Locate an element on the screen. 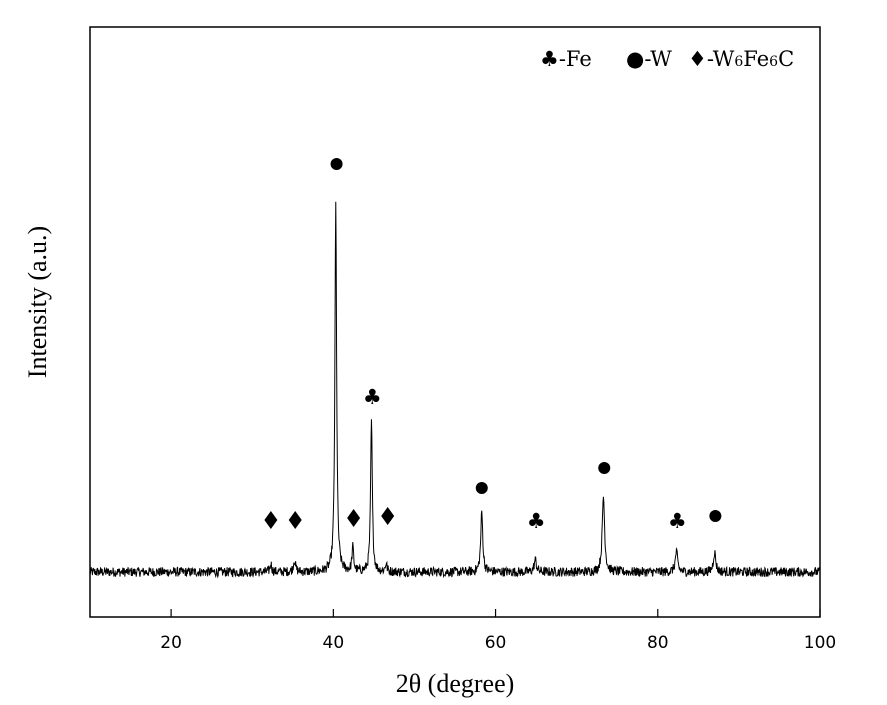 The image size is (887, 705). legend: ♣-Fe ●-W ♦-W6Fe6C is located at coordinates (667, 59).